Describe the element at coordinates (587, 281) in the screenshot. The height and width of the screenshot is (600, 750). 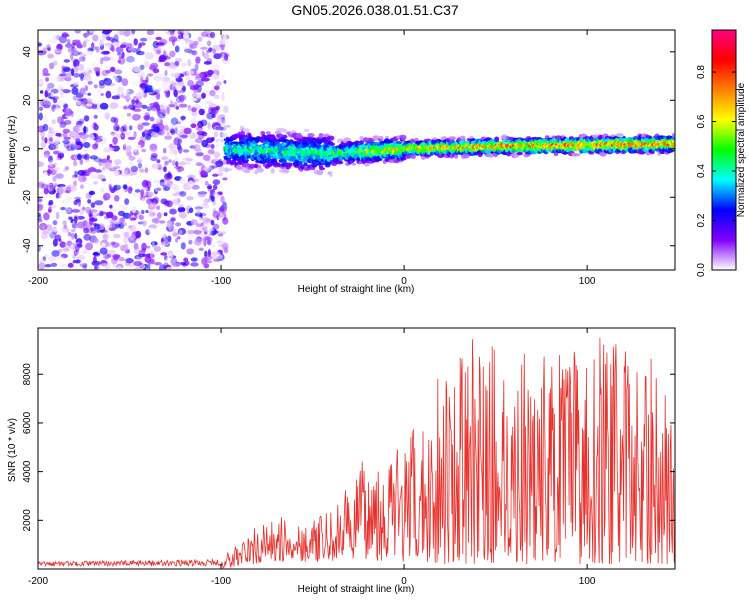
I see `x-tick-label: 100` at that location.